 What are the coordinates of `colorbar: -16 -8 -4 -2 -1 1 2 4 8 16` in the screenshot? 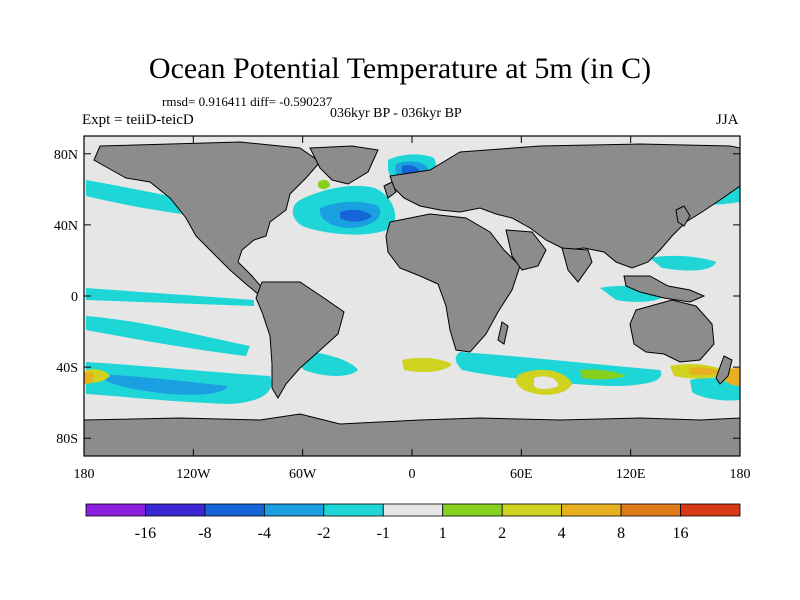 It's located at (413, 522).